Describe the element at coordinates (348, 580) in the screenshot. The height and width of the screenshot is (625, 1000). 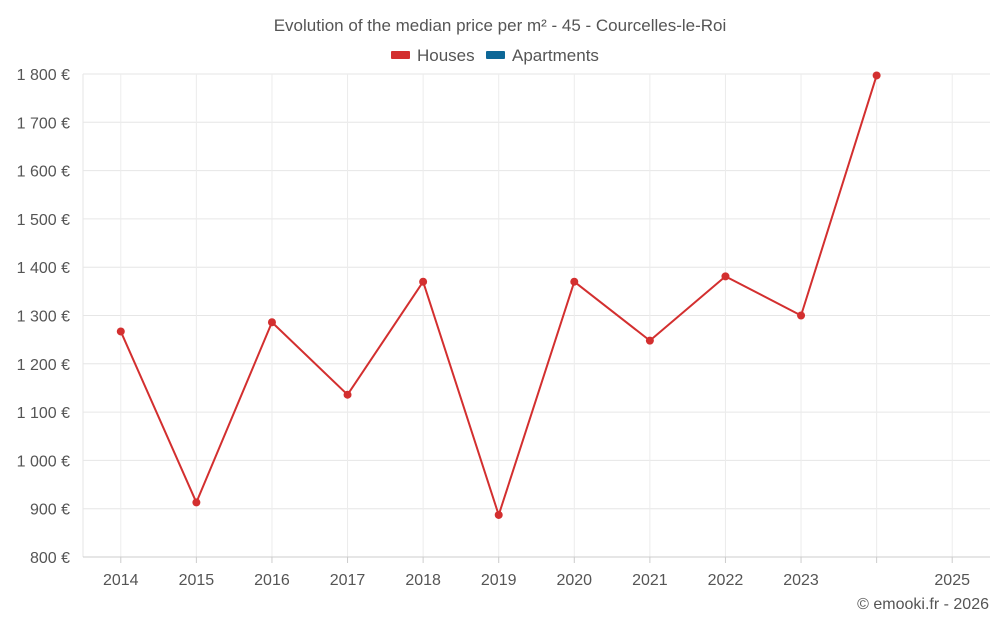
I see `x-tick-label: 2017` at that location.